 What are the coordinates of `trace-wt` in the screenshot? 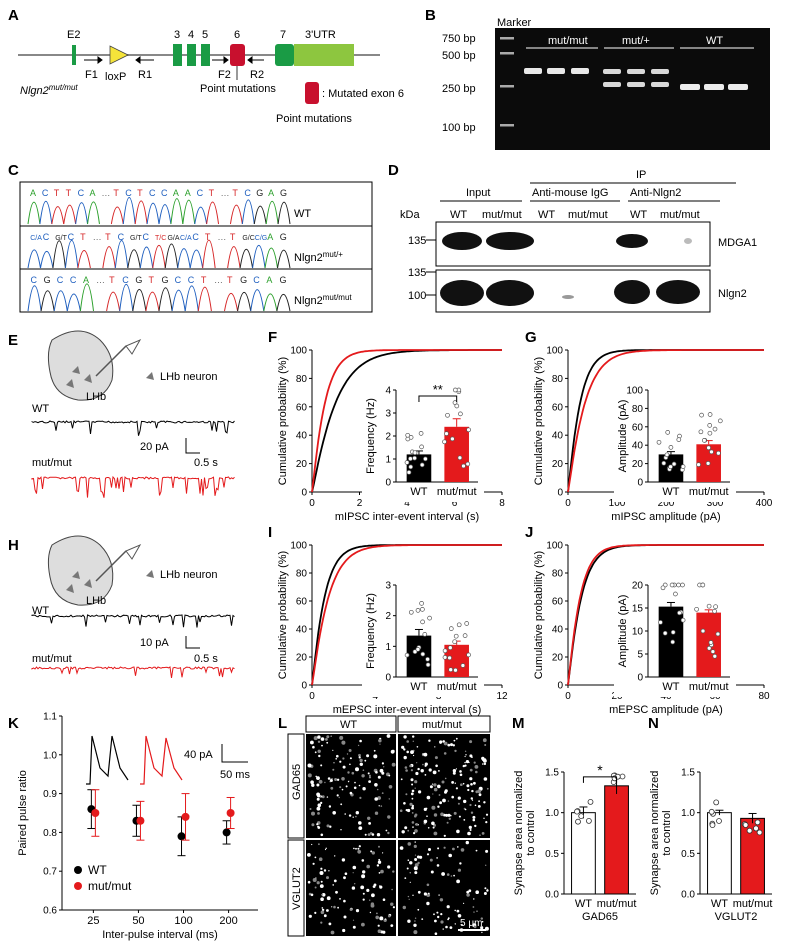 It's located at (133, 621).